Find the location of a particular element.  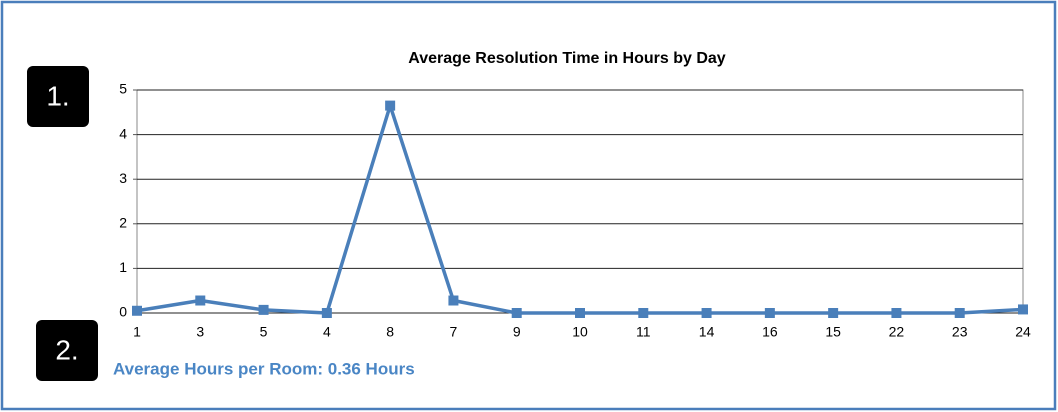

x-tick-label: 3 is located at coordinates (200, 332).